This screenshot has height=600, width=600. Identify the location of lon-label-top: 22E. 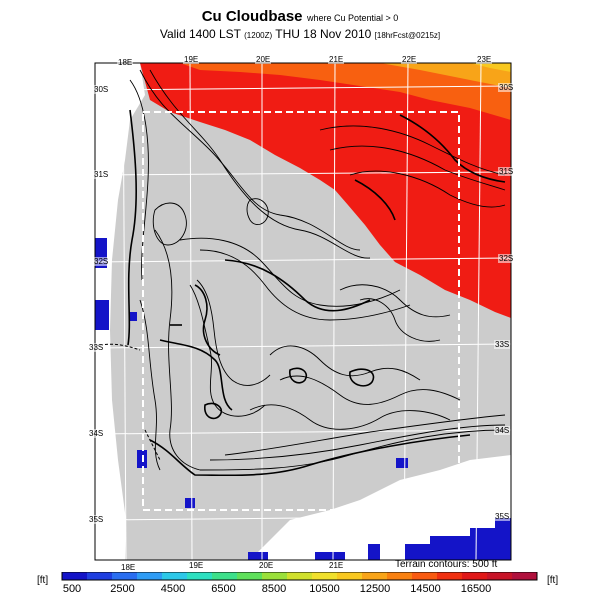
(409, 59).